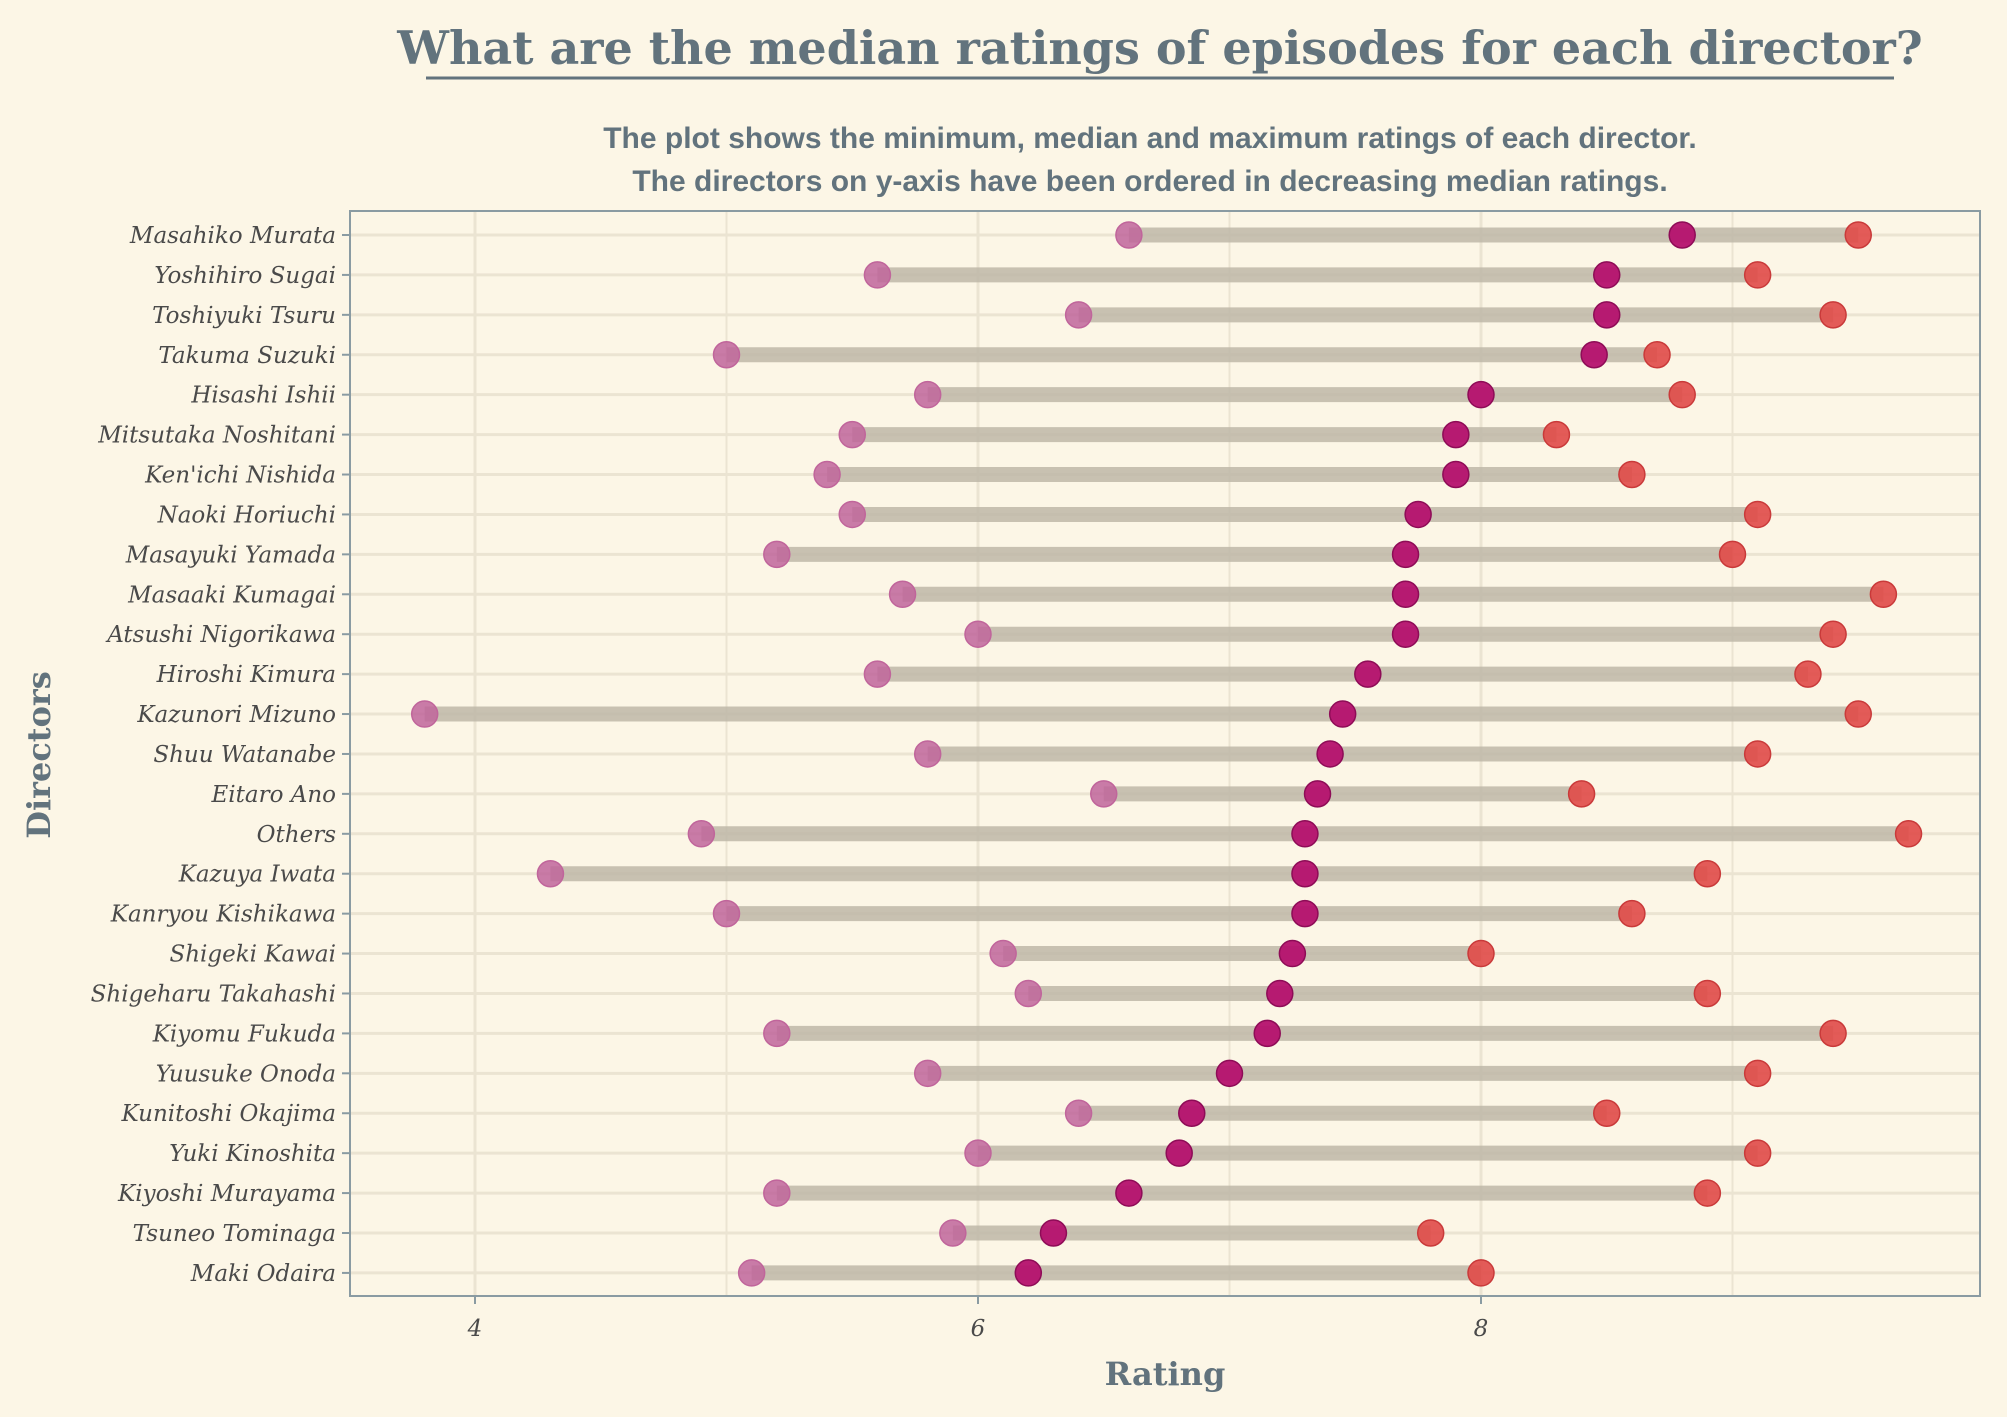 Image resolution: width=2007 pixels, height=1417 pixels. Describe the element at coordinates (273, 795) in the screenshot. I see `y-tick-label: Eitaro Ano` at that location.